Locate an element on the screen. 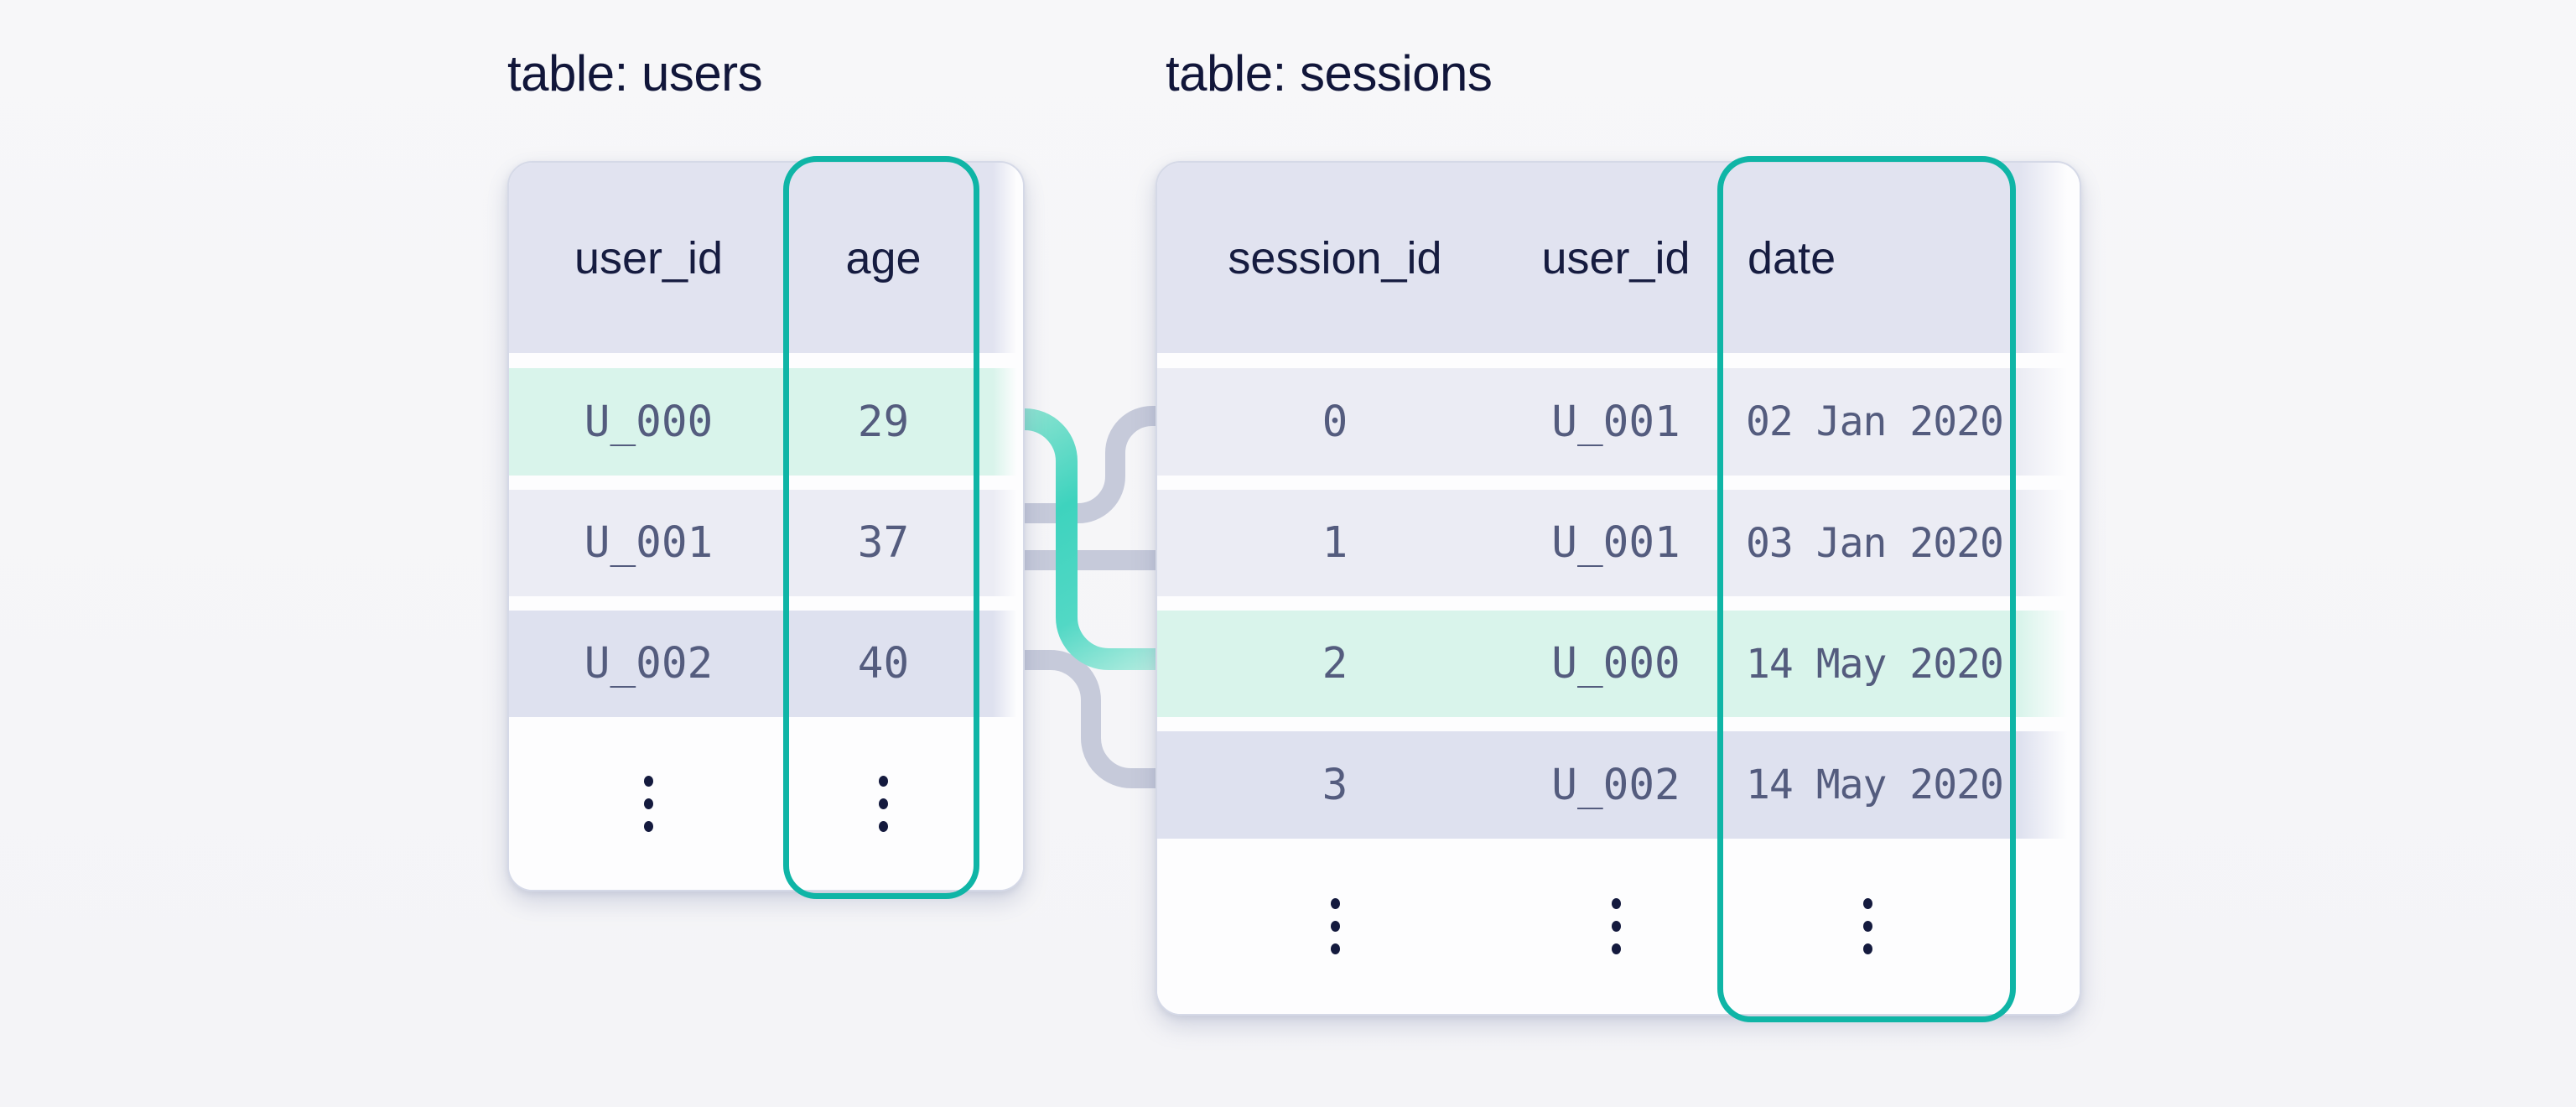  sessions-table-title: table: sessions is located at coordinates (1329, 73).